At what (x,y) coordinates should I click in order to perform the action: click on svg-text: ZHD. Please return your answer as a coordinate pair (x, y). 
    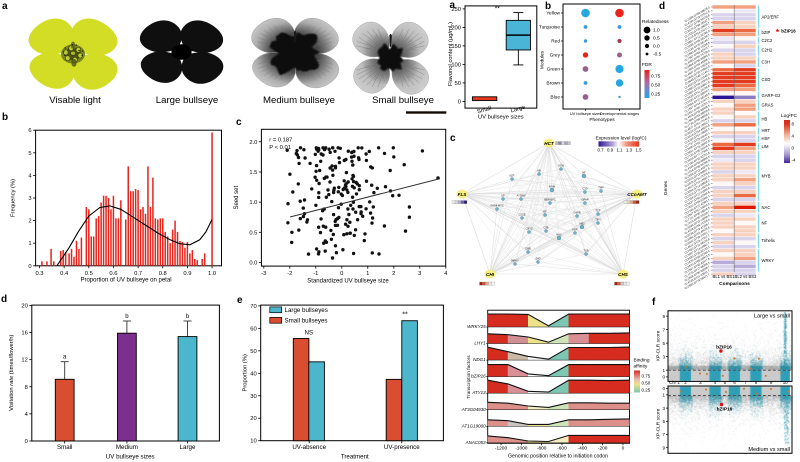
    Looking at the image, I should click on (537, 259).